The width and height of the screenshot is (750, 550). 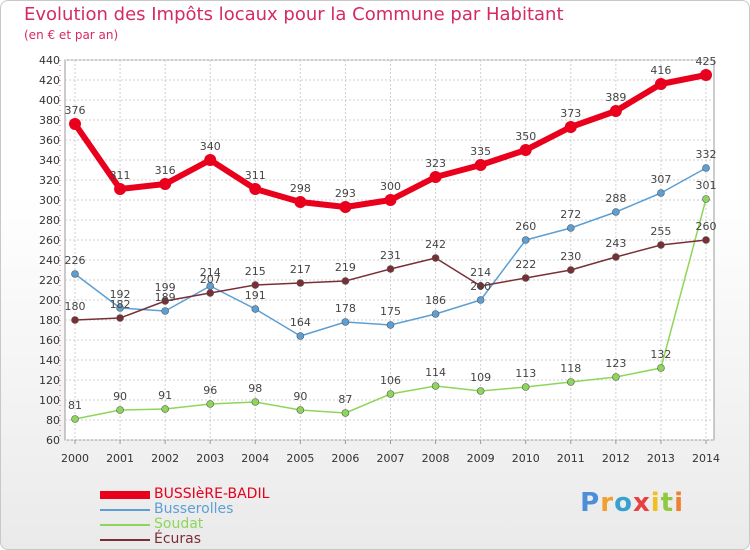 I want to click on y-tick-label: 260, so click(x=49, y=240).